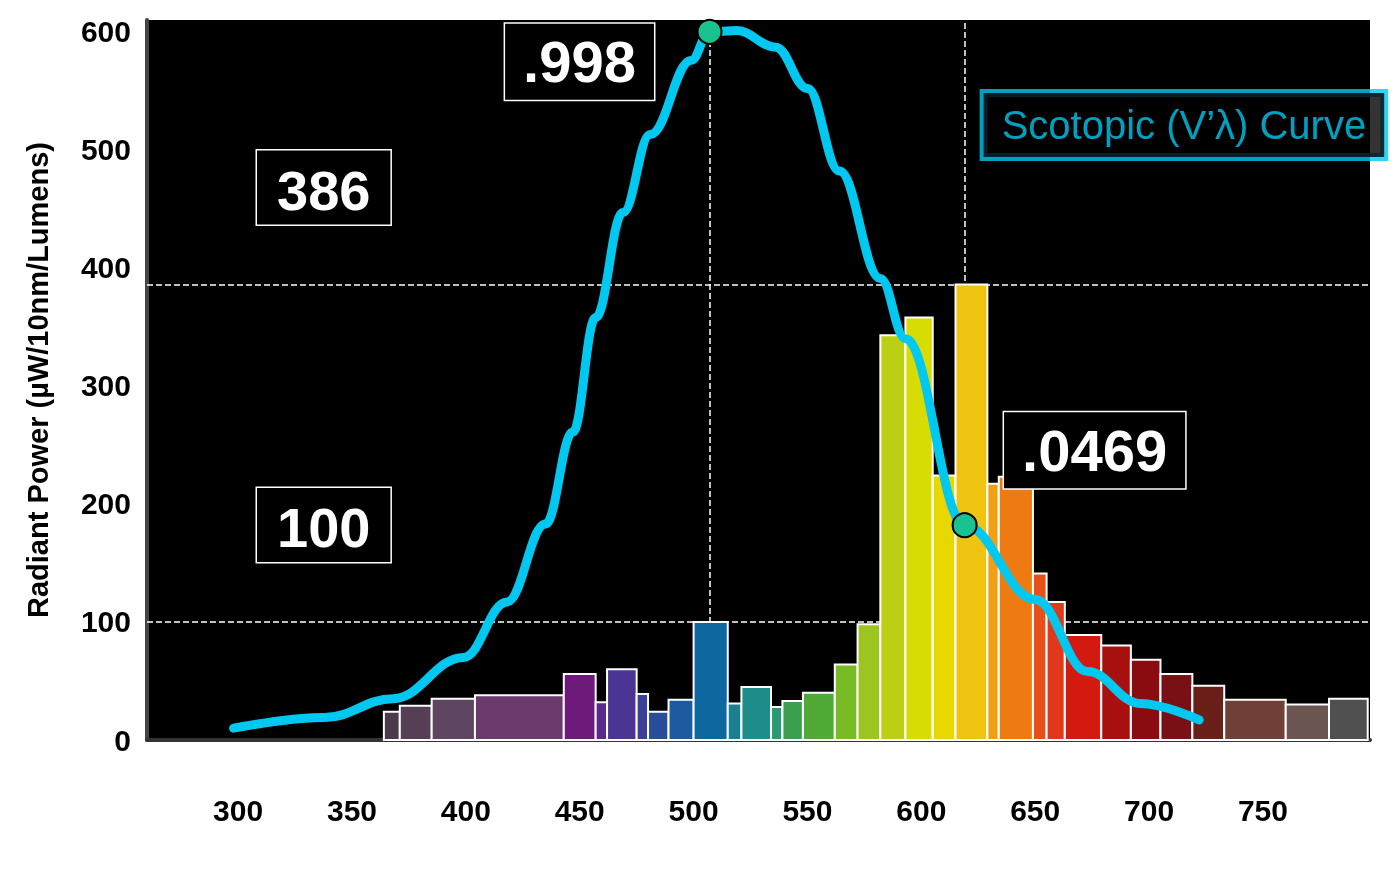 This screenshot has width=1399, height=876. What do you see at coordinates (105, 32) in the screenshot?
I see `y-tick-label: 600` at bounding box center [105, 32].